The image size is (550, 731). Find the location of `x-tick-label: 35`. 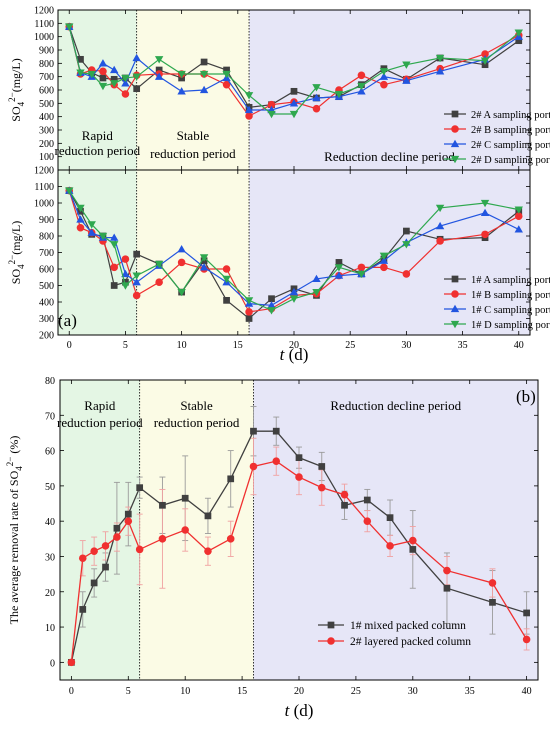

x-tick-label: 35 is located at coordinates (470, 691).